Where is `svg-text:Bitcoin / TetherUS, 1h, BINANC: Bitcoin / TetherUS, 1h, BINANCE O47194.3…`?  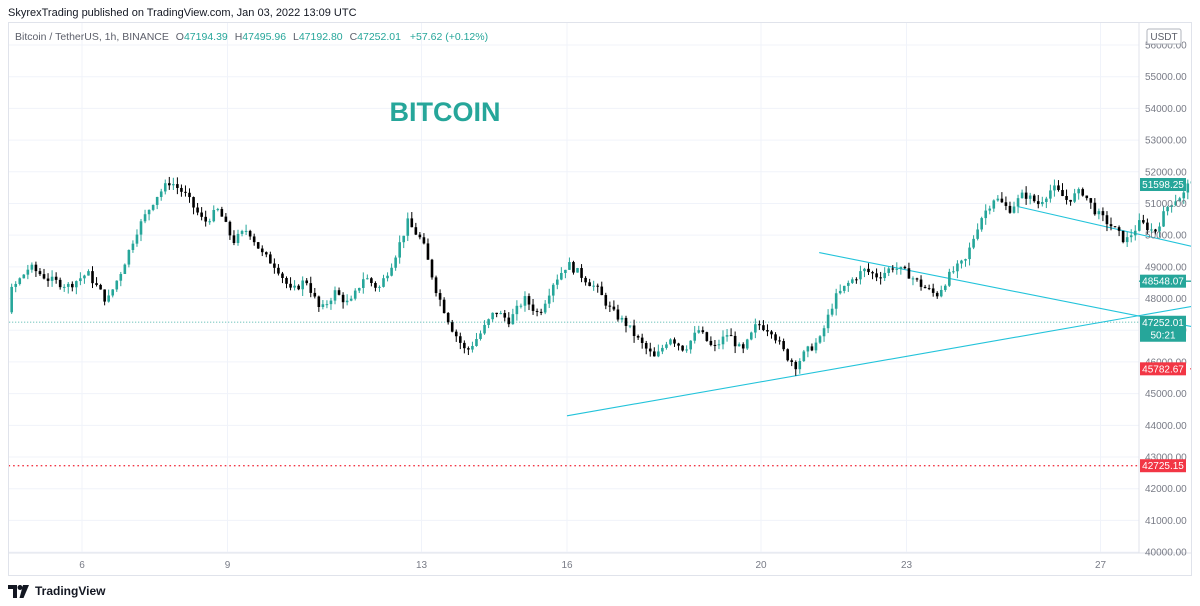
svg-text:Bitcoin / TetherUS, 1h, BINANC: Bitcoin / TetherUS, 1h, BINANCE O47194.3… is located at coordinates (251, 37).